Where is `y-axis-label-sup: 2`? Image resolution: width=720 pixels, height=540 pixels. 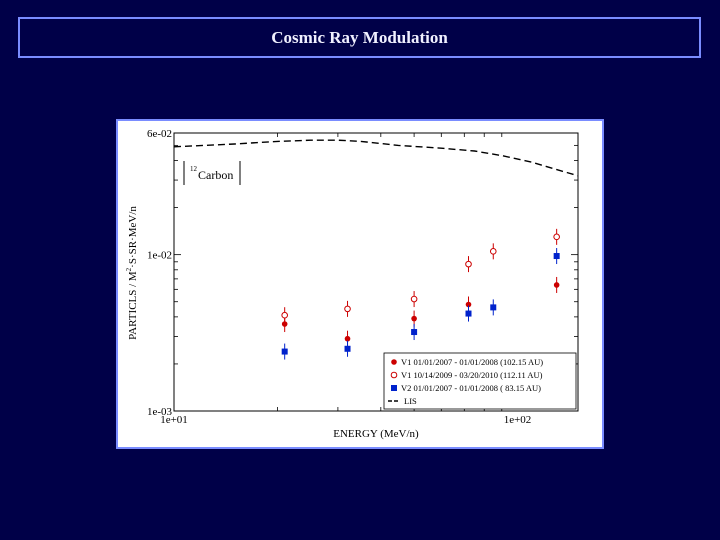
y-axis-label-sup: 2 is located at coordinates (129, 269).